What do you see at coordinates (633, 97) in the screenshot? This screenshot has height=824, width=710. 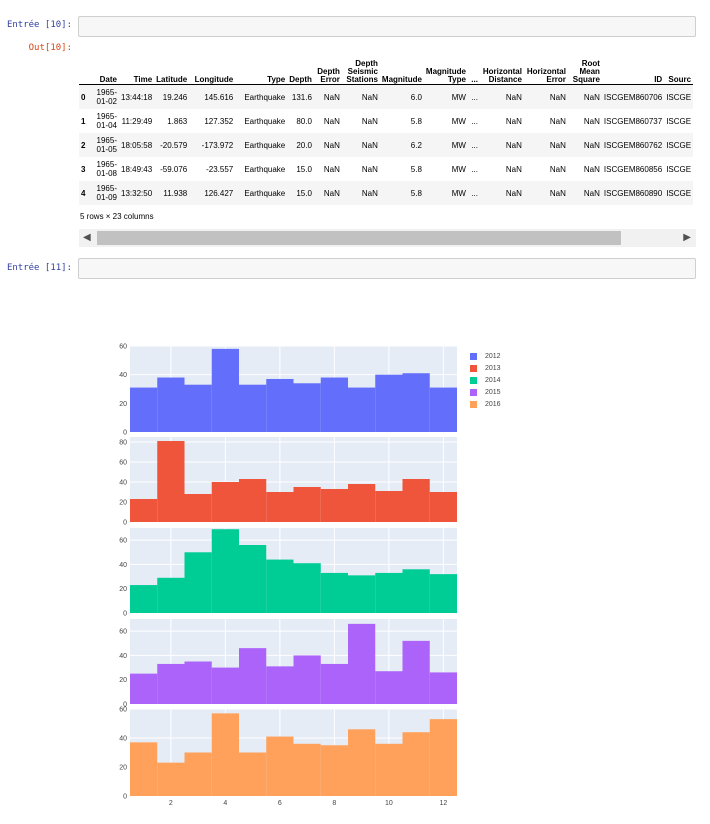 I see `table-cell: ISCGEM860706` at bounding box center [633, 97].